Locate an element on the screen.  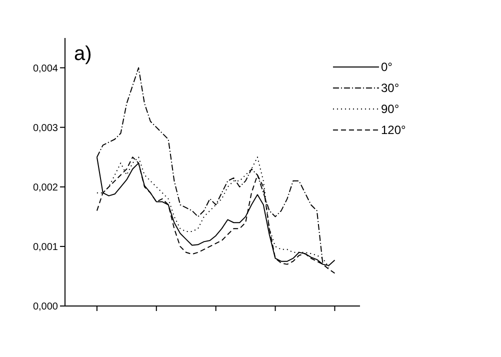
legend-label: 30° is located at coordinates (390, 87).